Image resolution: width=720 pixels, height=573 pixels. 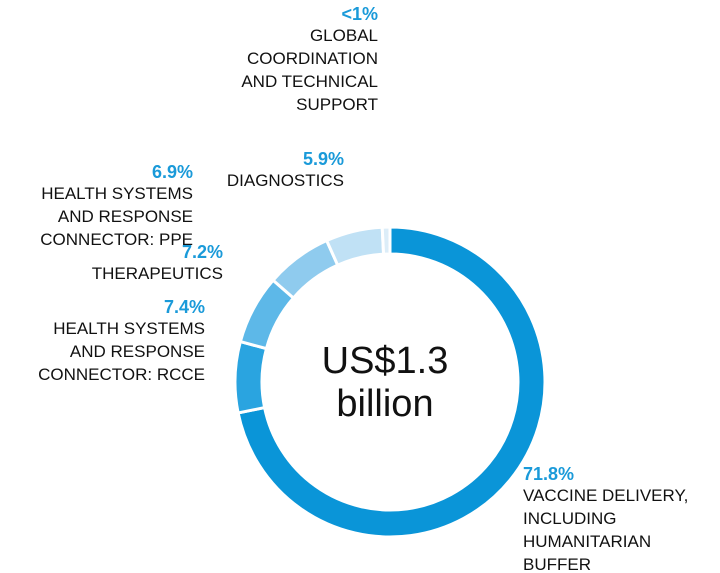 I want to click on category-label: CONNECTOR: PPE, so click(x=116, y=239).